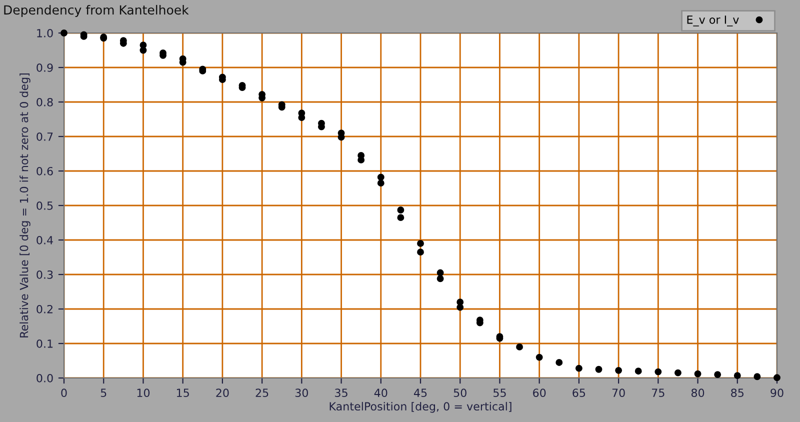  I want to click on x-tick-label: 75, so click(658, 393).